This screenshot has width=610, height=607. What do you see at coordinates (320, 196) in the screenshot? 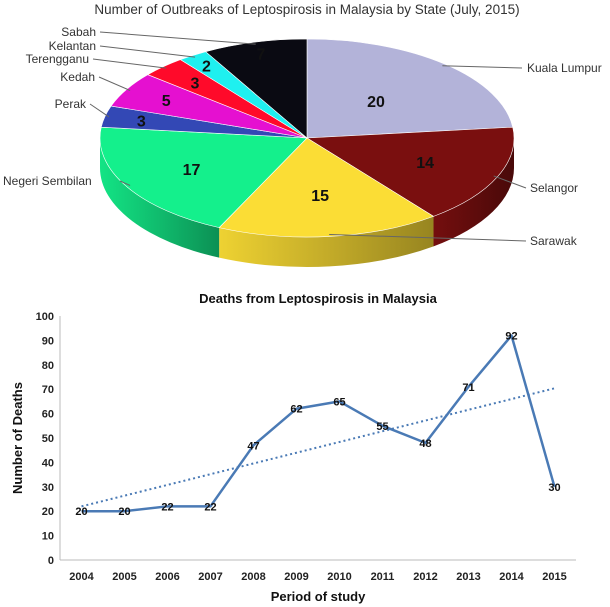
I see `pie-value-sarawak: 15` at bounding box center [320, 196].